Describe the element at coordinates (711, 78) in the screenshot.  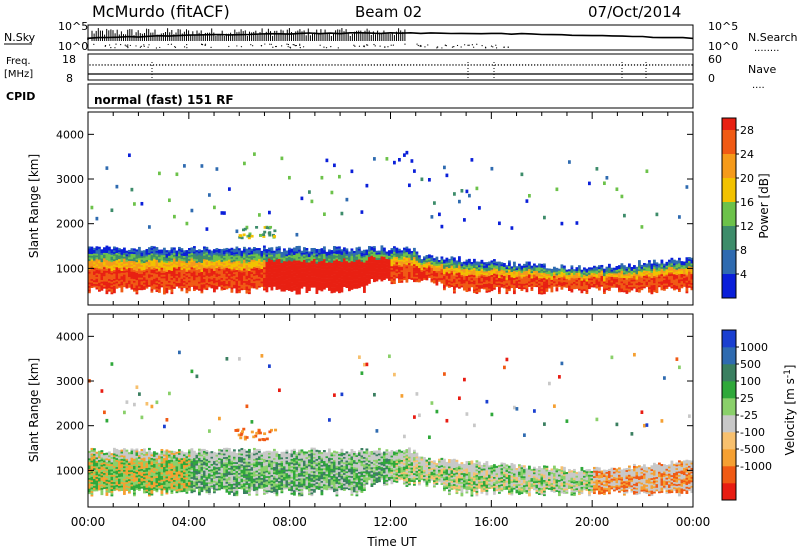
I see `nave-bottom-tick: 0` at that location.